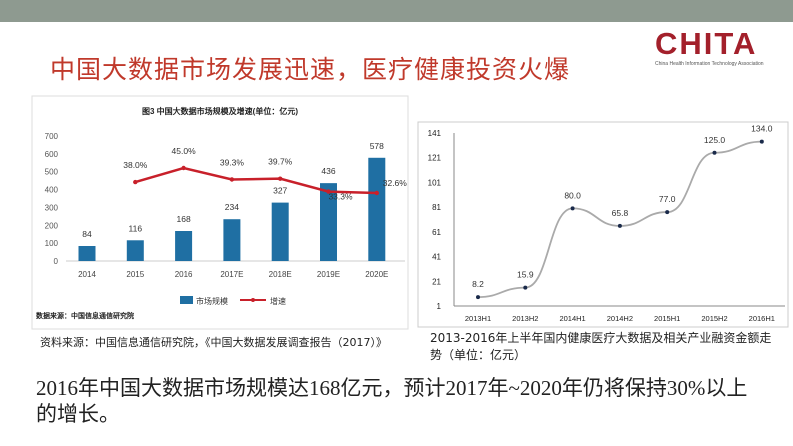  What do you see at coordinates (52, 190) in the screenshot?
I see `y-tick-label: 400` at bounding box center [52, 190].